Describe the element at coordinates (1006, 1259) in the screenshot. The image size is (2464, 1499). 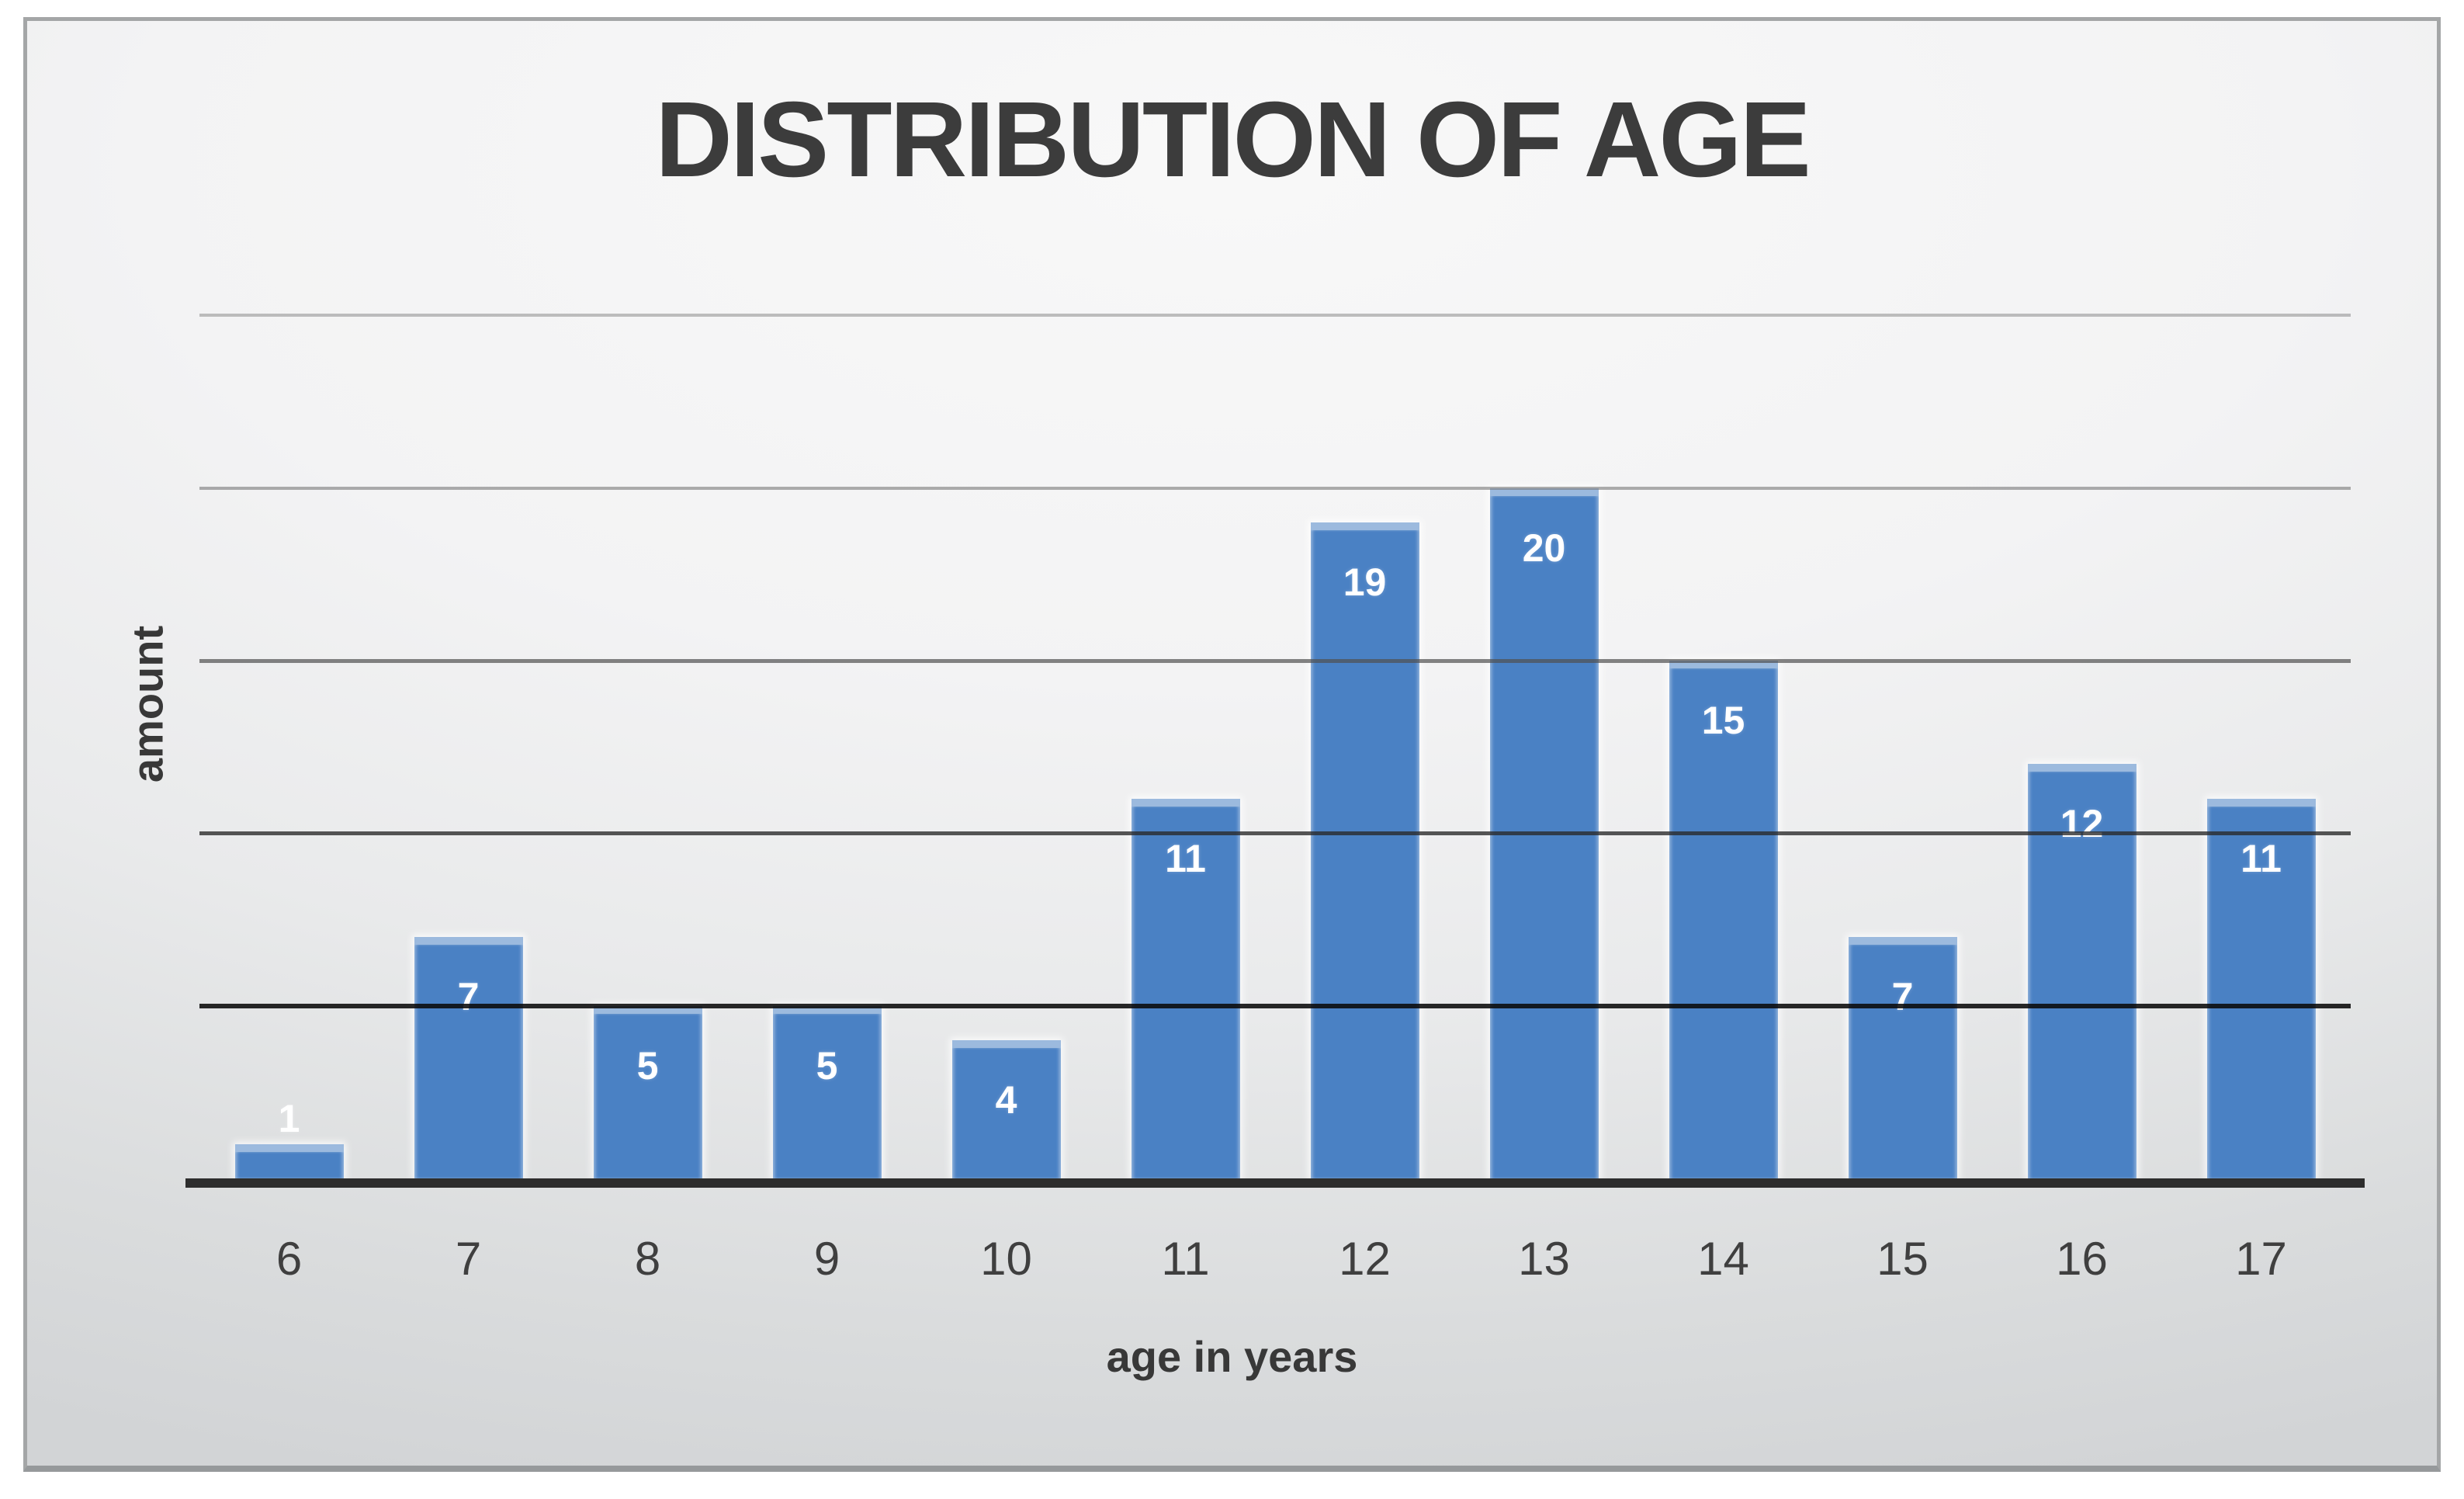
I see `x-tick-label-10: 10` at that location.